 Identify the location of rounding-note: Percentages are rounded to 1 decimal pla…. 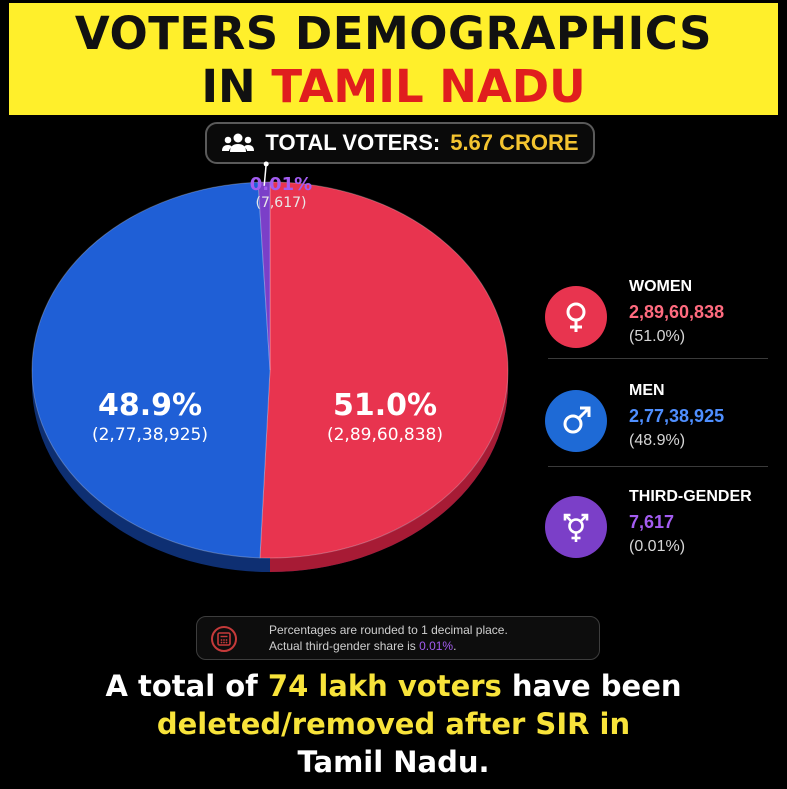
(398, 638).